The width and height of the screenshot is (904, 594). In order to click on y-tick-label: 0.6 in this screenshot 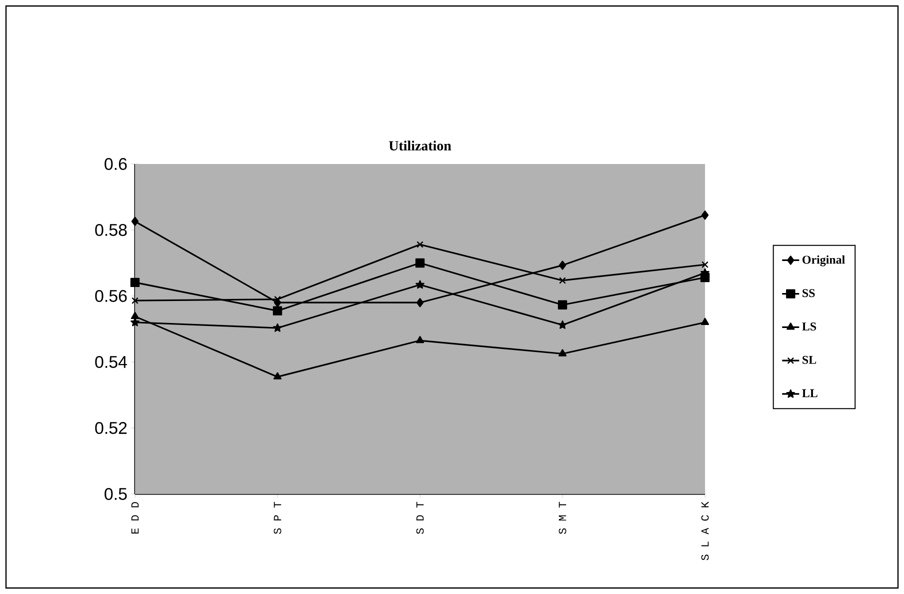, I will do `click(115, 164)`.